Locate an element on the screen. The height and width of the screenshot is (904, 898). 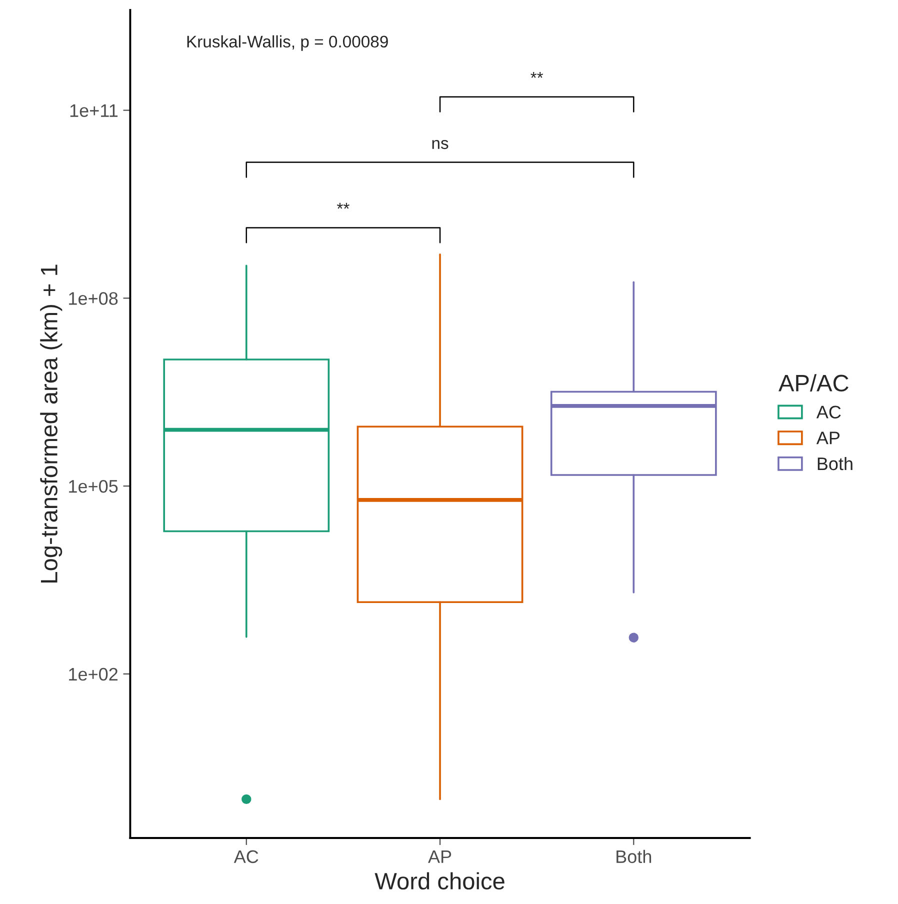
legend-title: AP/AC is located at coordinates (813, 383).